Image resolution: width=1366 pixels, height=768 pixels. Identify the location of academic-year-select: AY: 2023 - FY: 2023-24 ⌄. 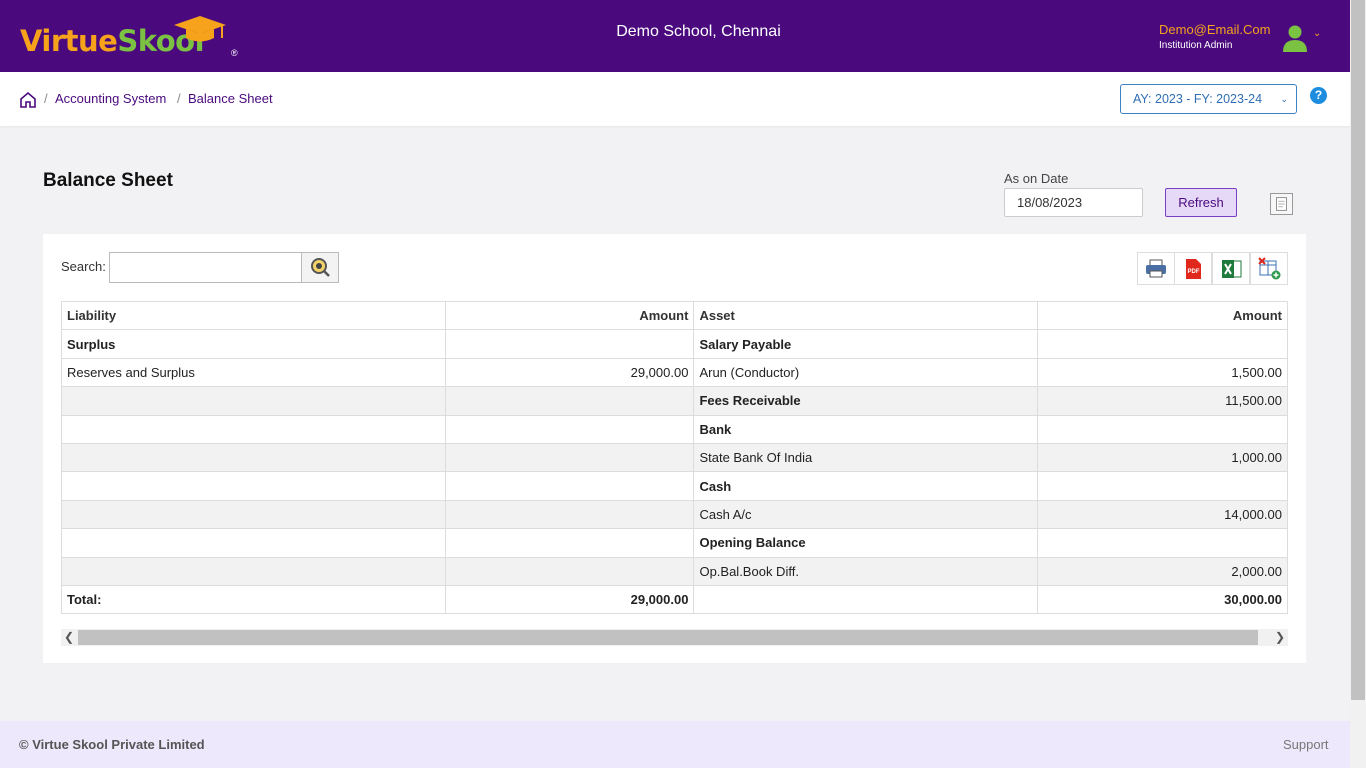
(1208, 99).